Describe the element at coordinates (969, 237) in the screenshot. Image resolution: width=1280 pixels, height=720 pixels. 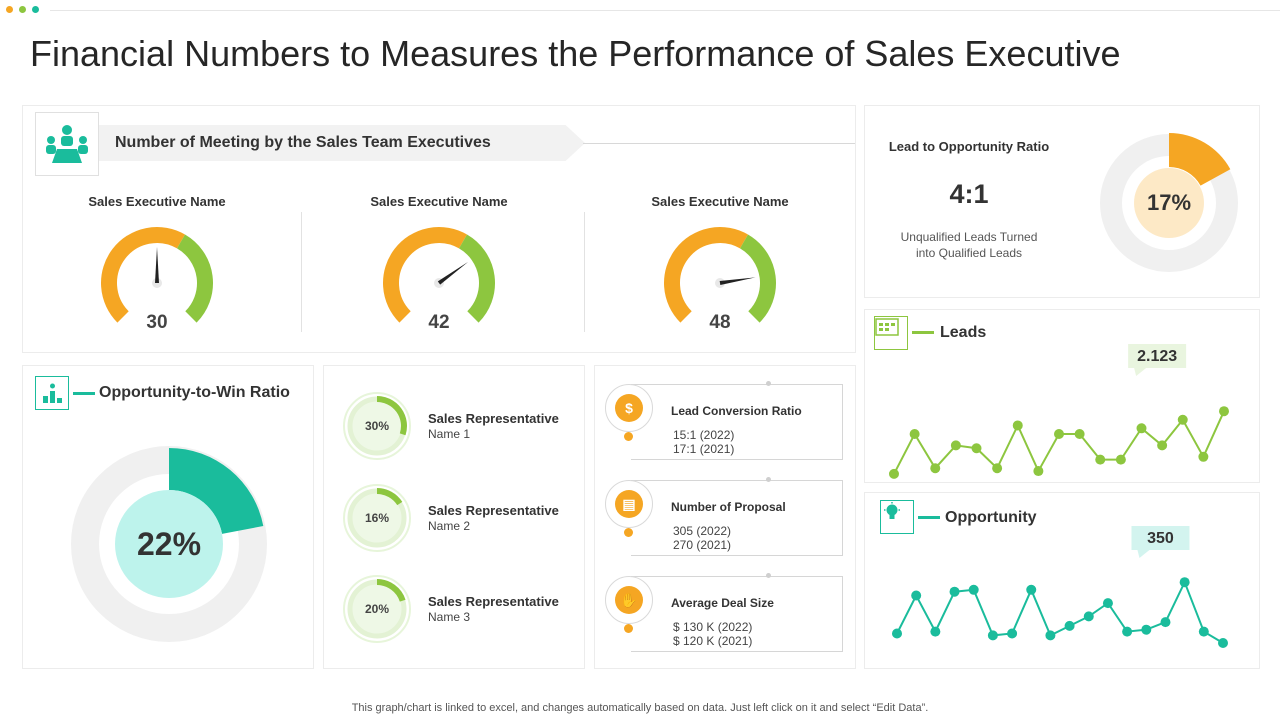
I see `lead-opportunity-desc-line1: Unqualified Leads Turned` at that location.